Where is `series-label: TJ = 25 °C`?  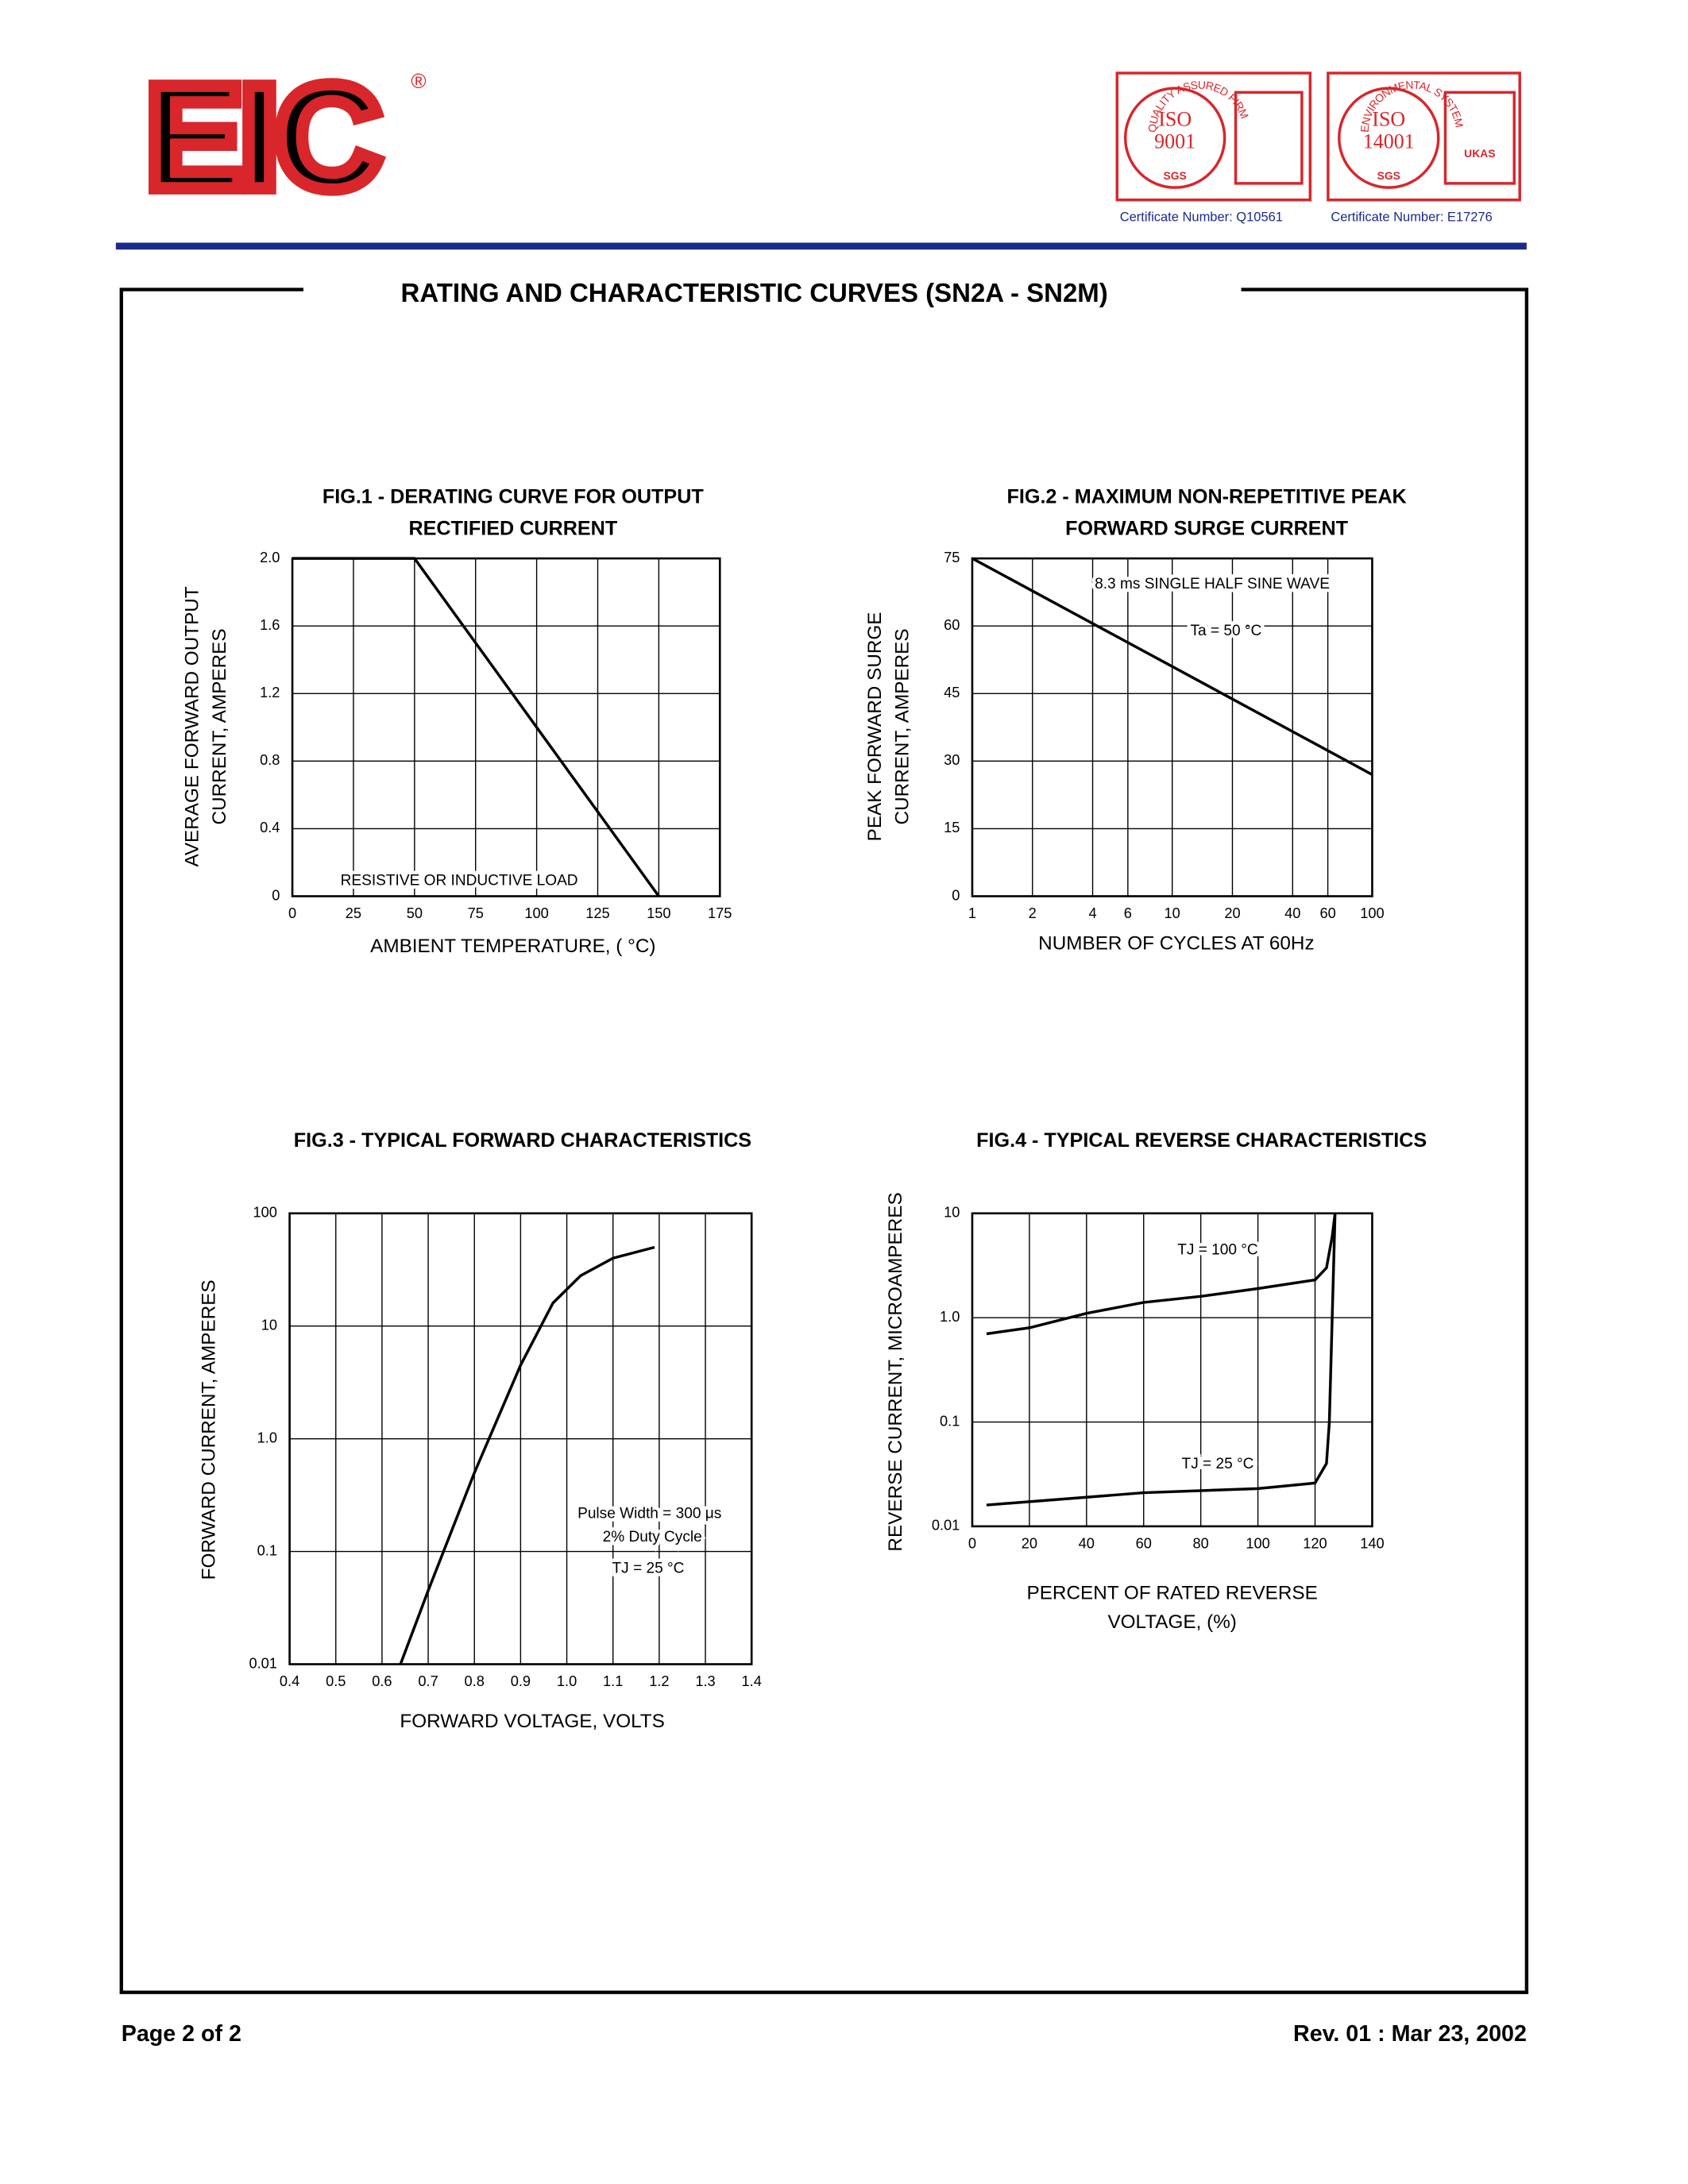
series-label: TJ = 25 °C is located at coordinates (1218, 1464).